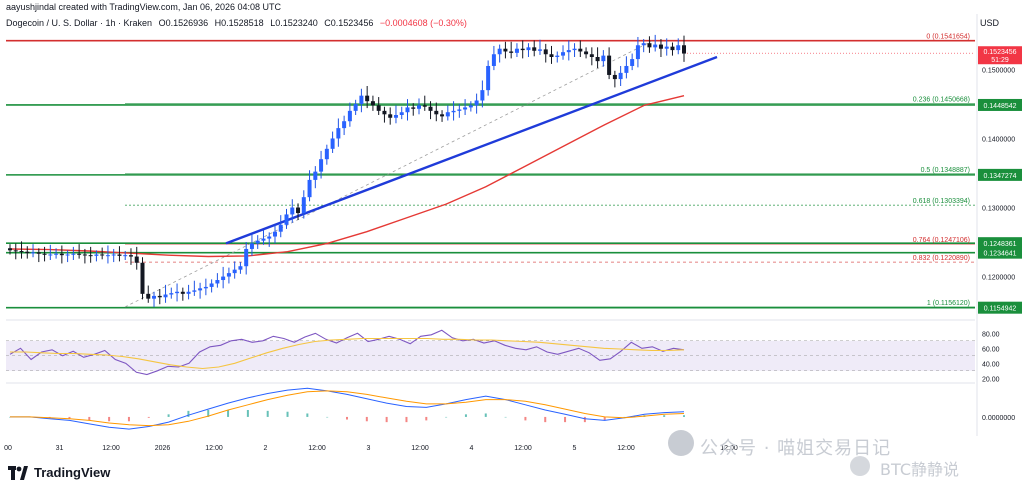 The image size is (1024, 488). Describe the element at coordinates (941, 258) in the screenshot. I see `fib-level-label: 0.832 (0.1220890)` at that location.